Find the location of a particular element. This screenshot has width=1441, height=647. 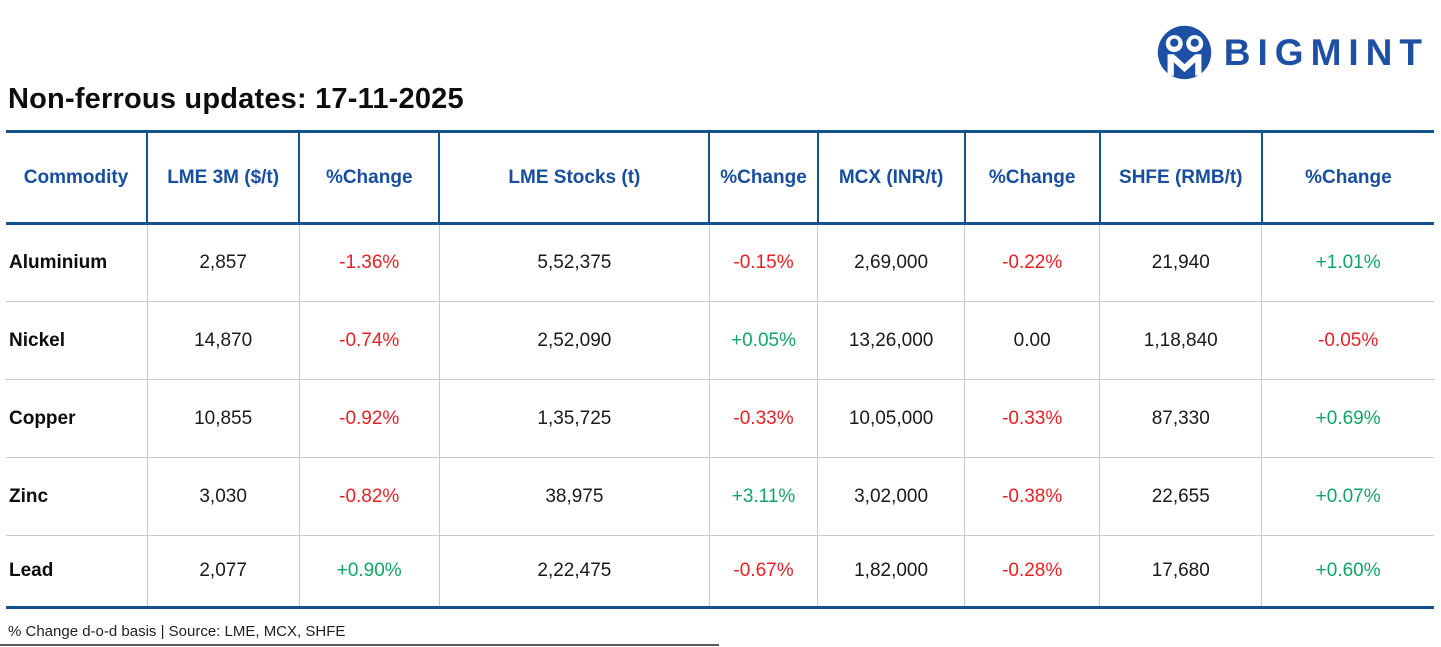

value-cell: -0.74% is located at coordinates (369, 340).